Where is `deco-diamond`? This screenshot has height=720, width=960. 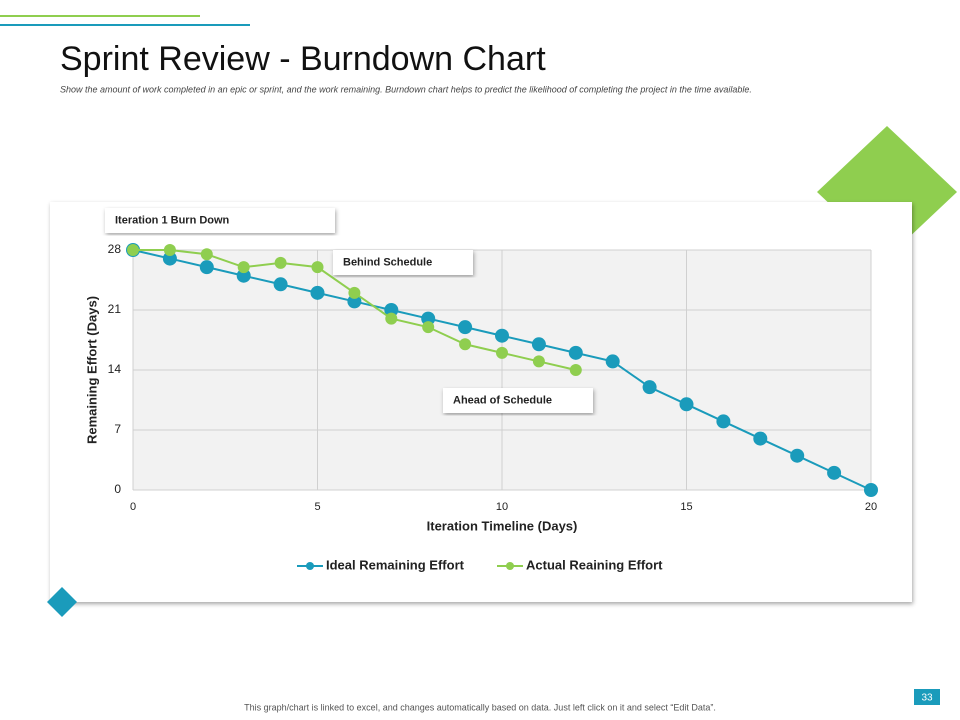 deco-diamond is located at coordinates (62, 602).